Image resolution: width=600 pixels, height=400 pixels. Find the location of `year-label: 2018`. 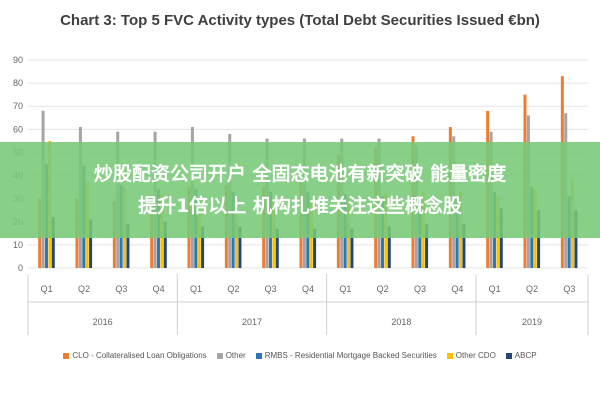

year-label: 2018 is located at coordinates (401, 322).